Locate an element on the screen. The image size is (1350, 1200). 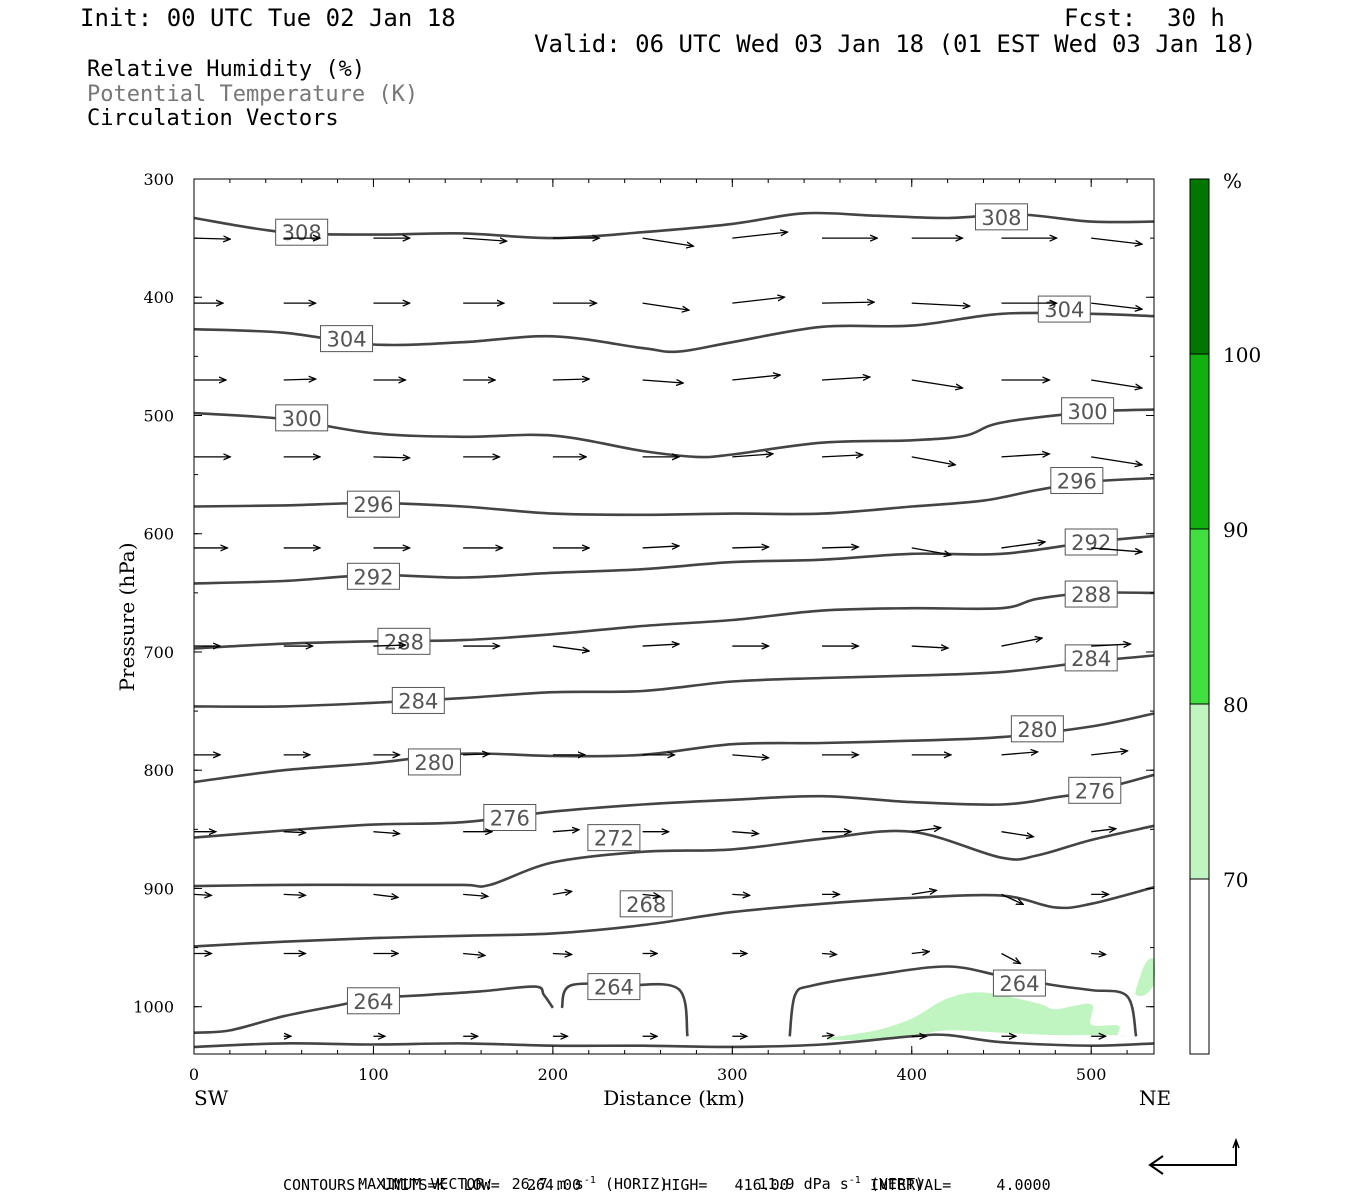
x-tick-label: 0 is located at coordinates (194, 1074).